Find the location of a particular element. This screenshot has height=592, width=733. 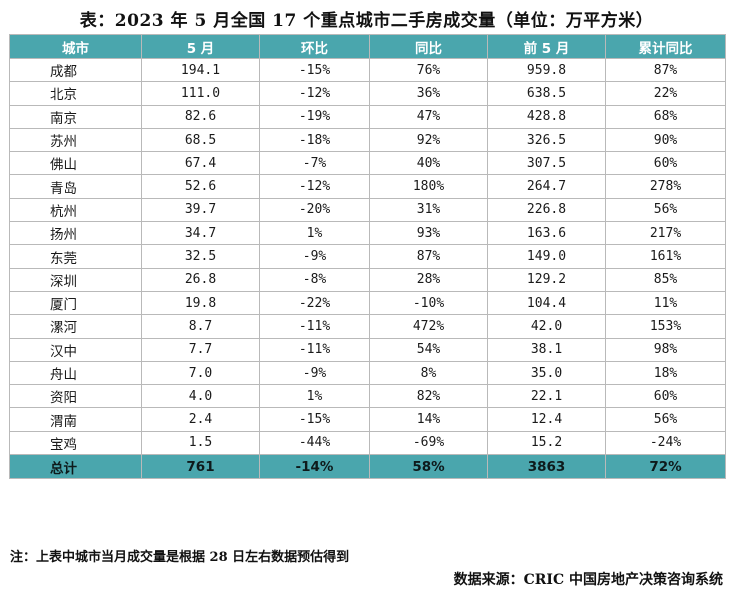

cell-first5: 326.5 is located at coordinates (546, 140).